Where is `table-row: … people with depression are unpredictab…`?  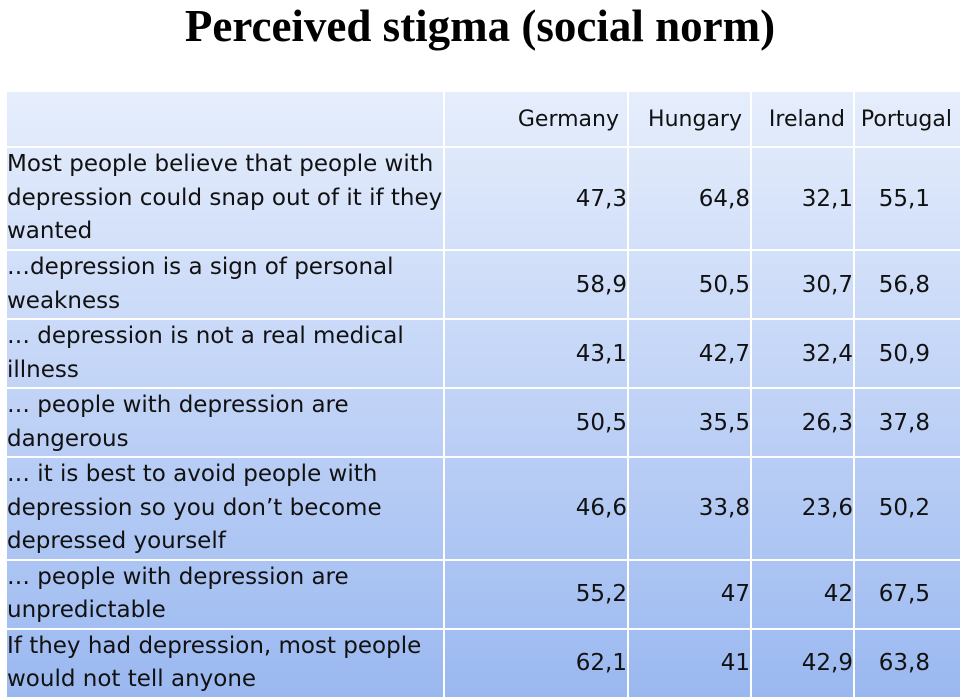
table-row: … people with depression are unpredictab… is located at coordinates (482, 594).